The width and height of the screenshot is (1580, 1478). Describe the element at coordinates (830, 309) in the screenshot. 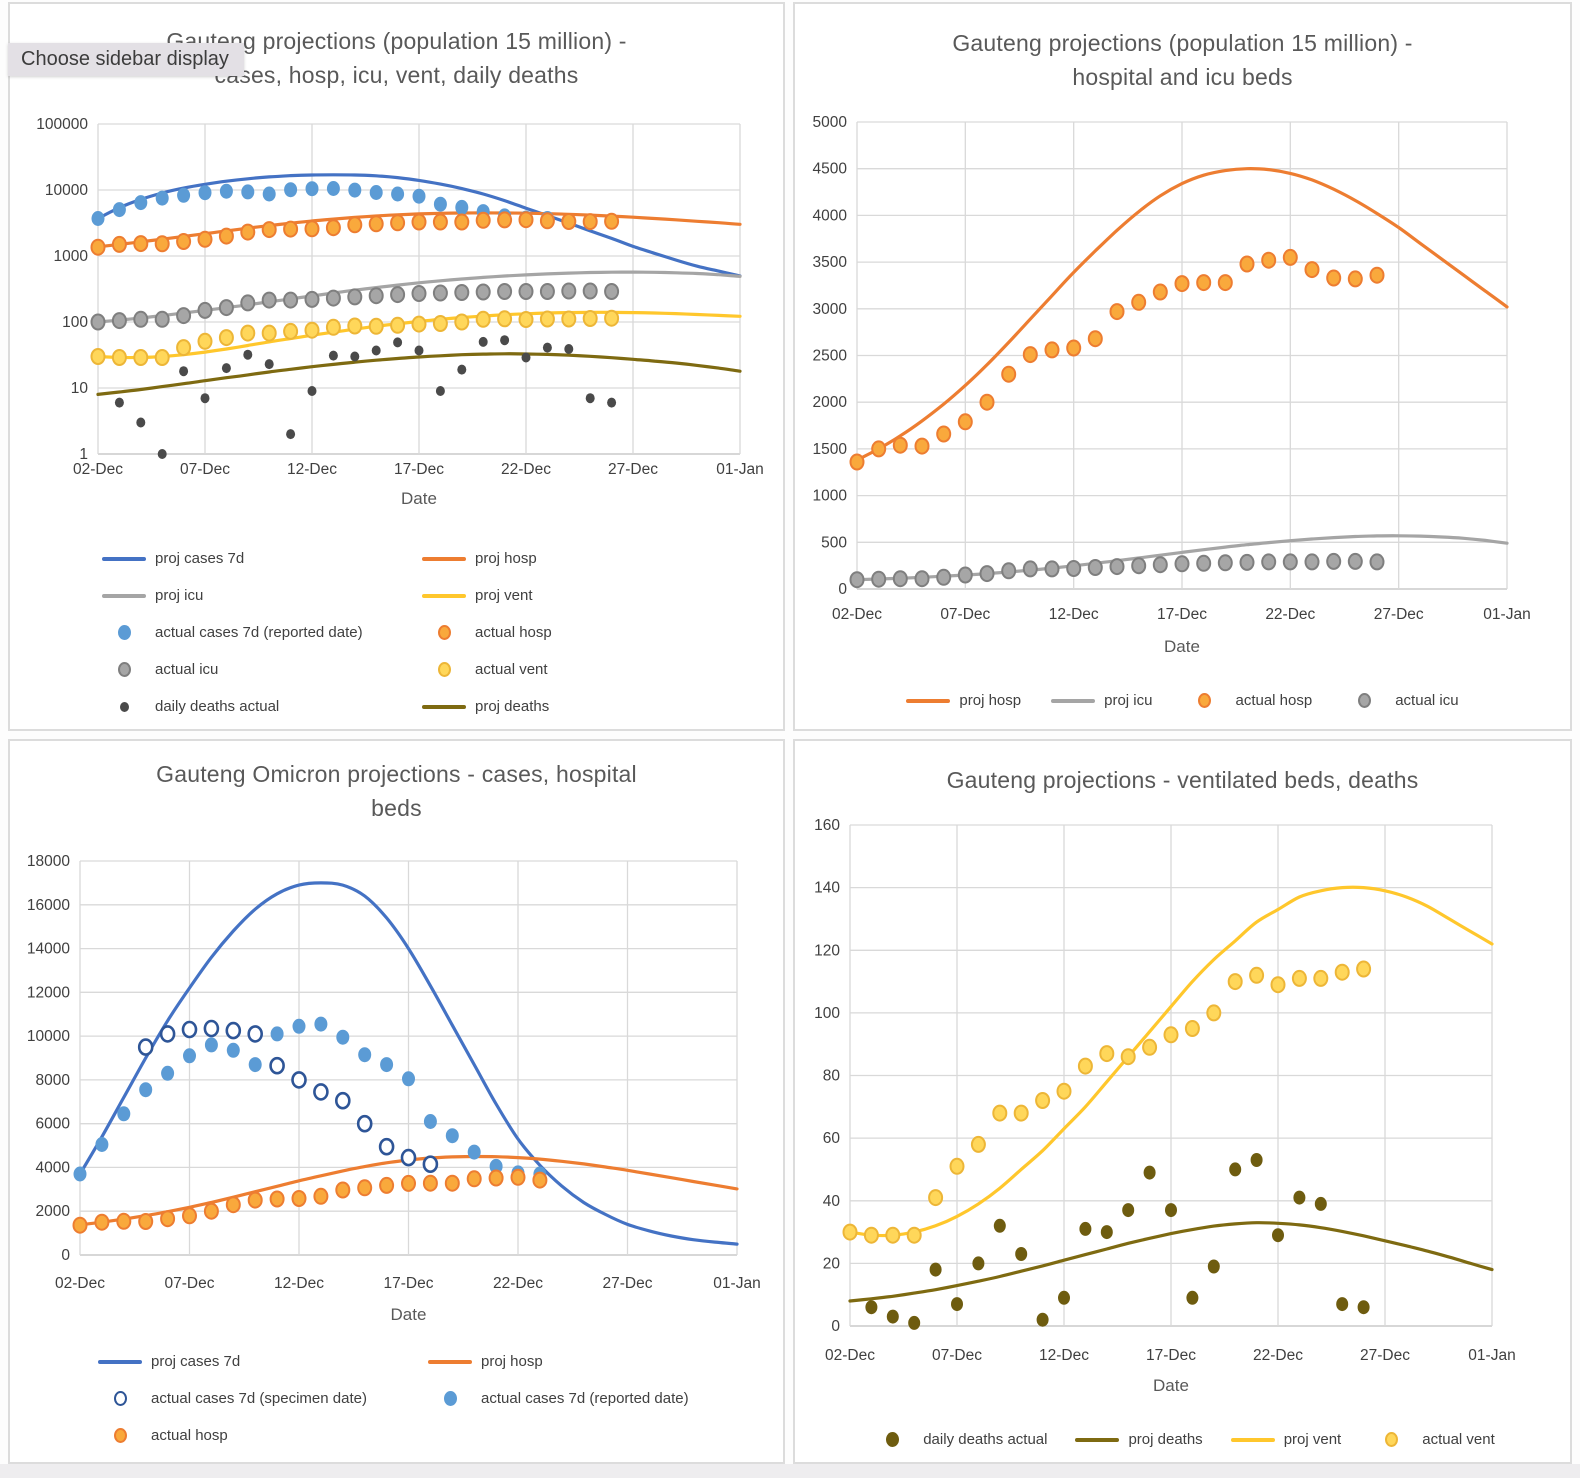

I see `svg-text: 3000` at that location.